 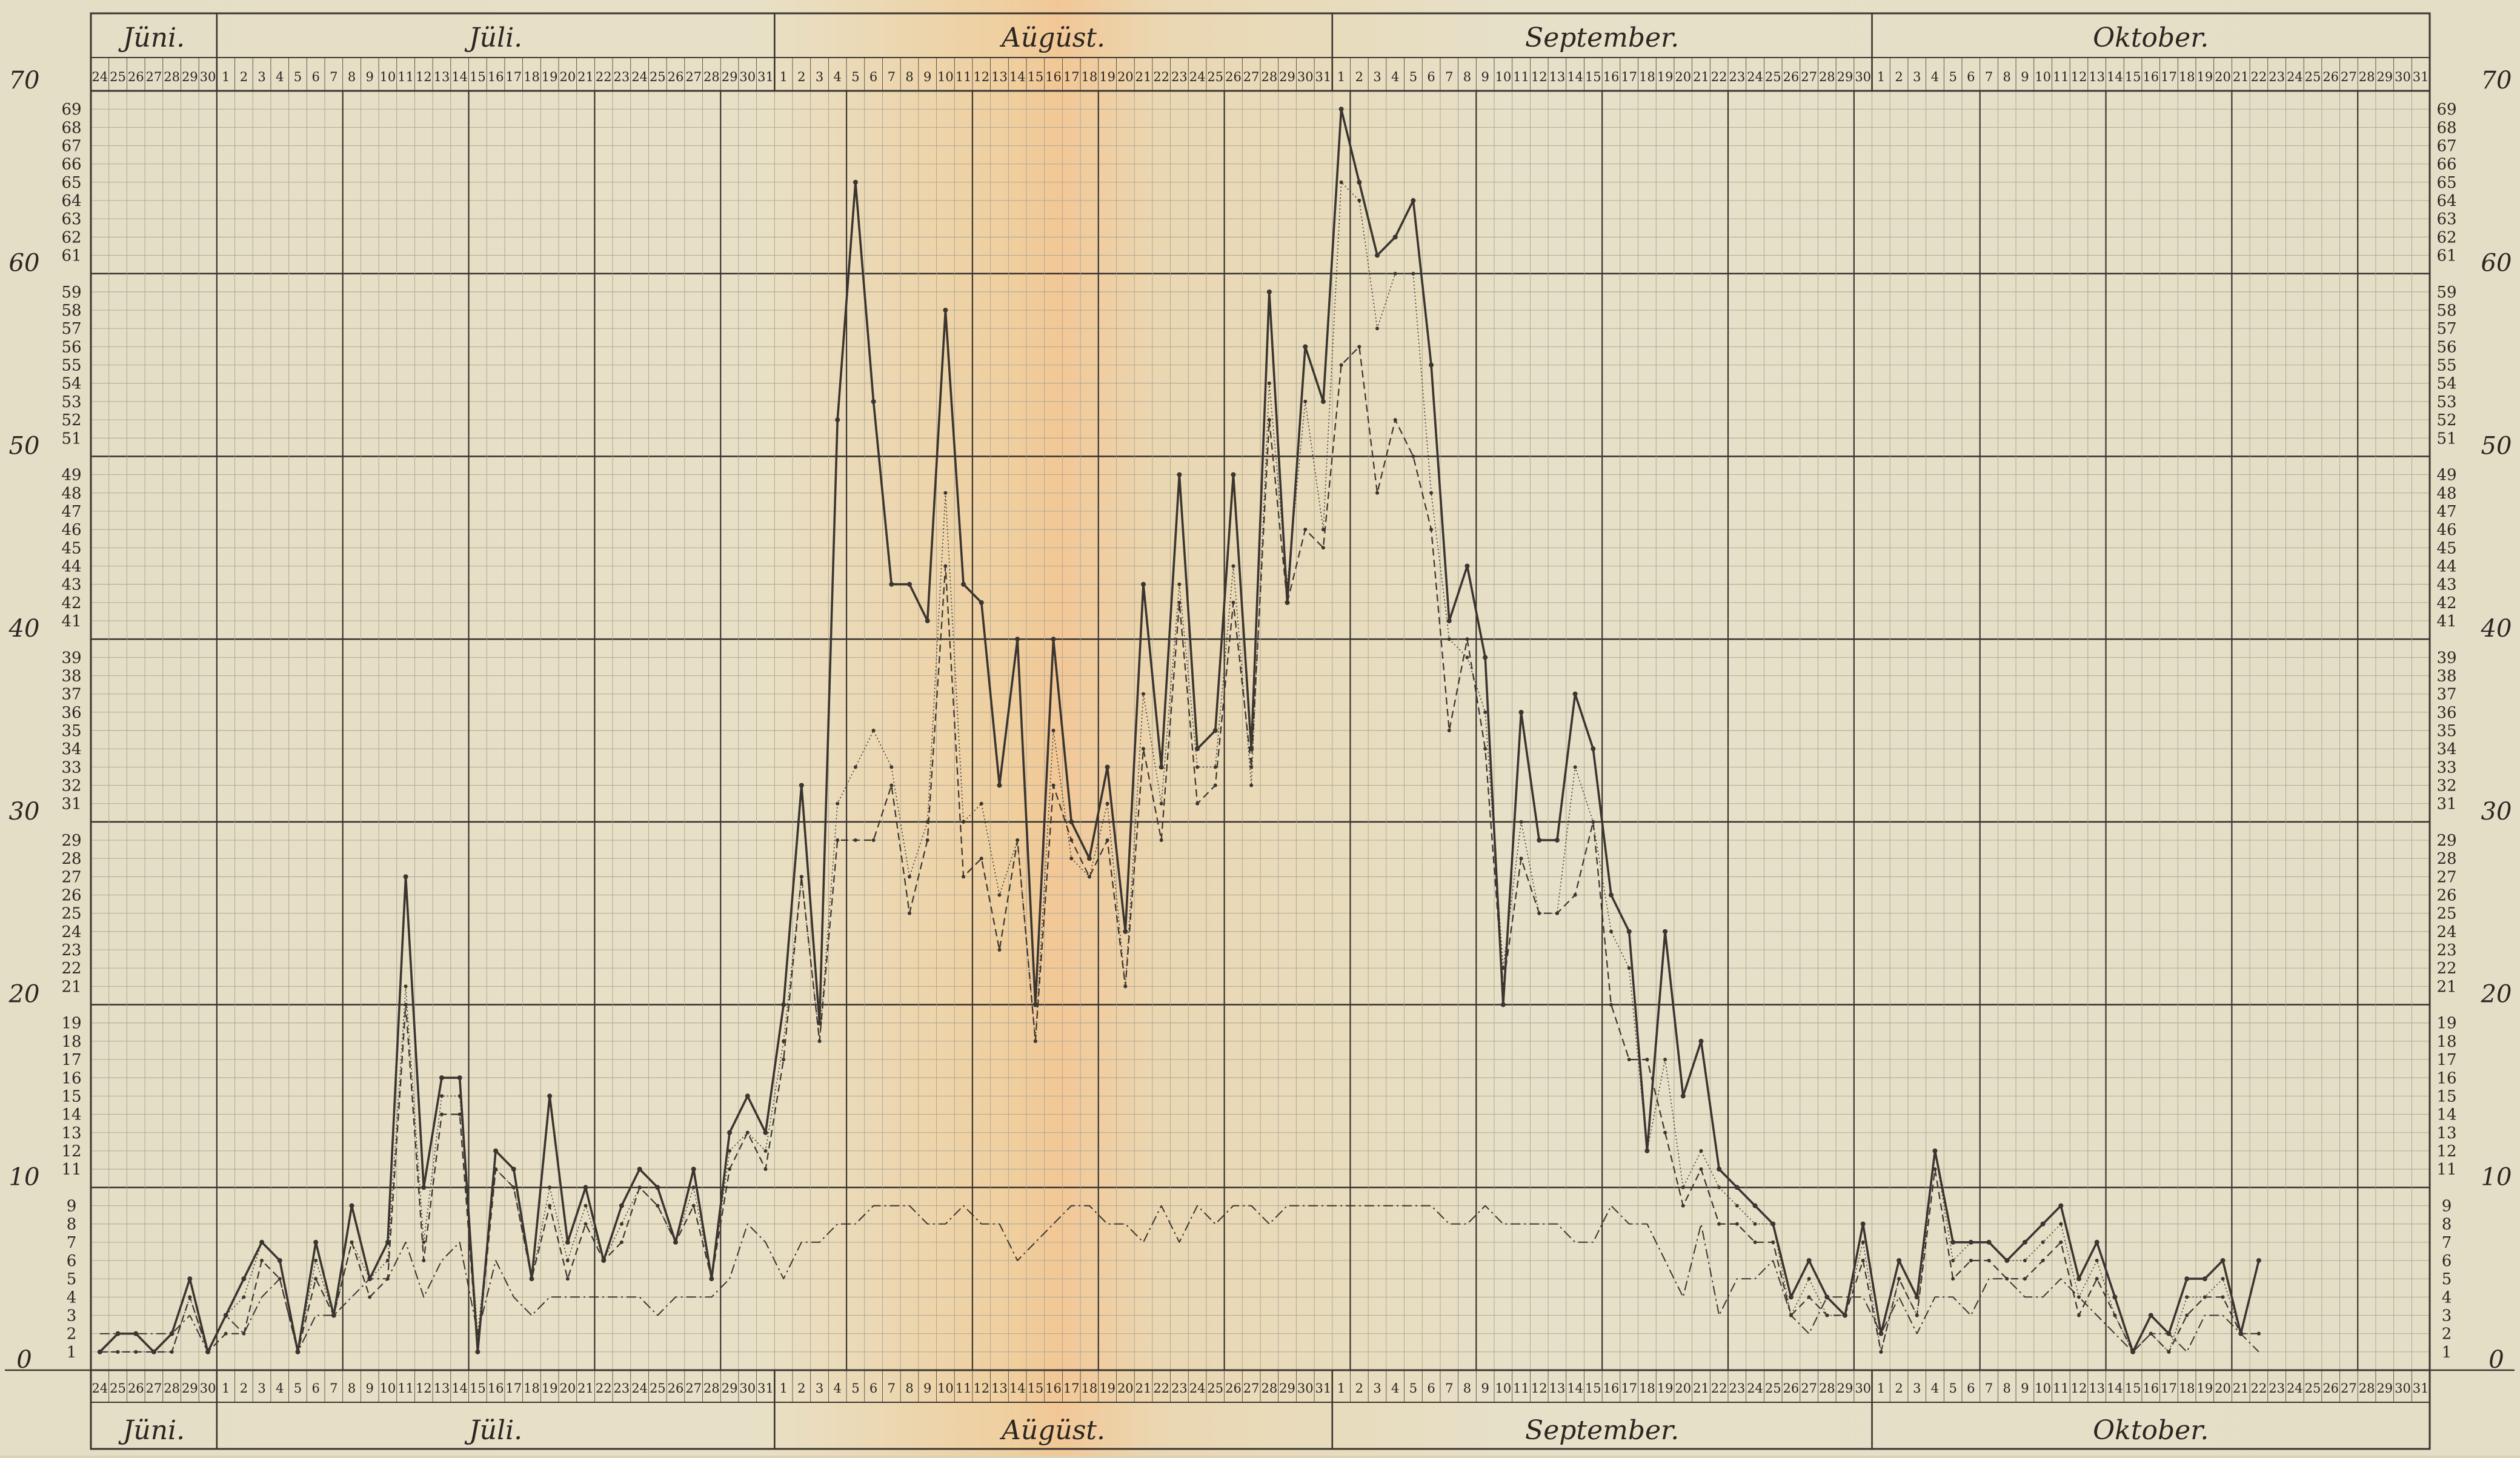 What do you see at coordinates (2446, 1096) in the screenshot?
I see `y-tick-label-minor: 15` at bounding box center [2446, 1096].